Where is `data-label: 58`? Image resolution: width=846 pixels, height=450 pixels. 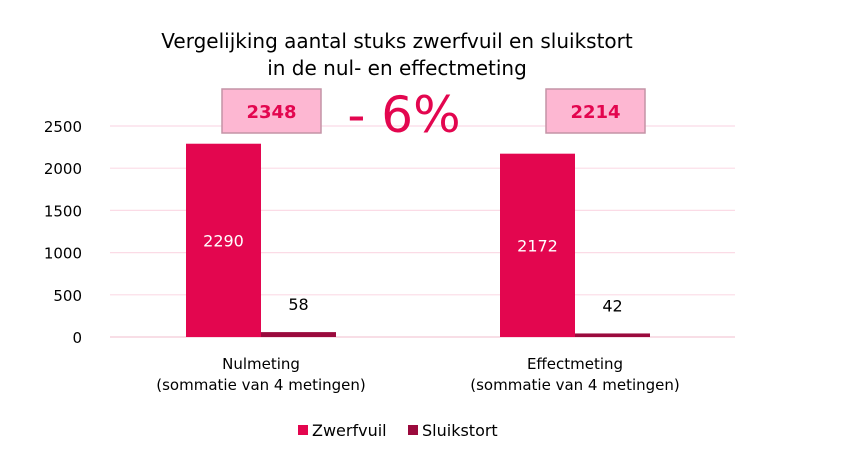 data-label: 58 is located at coordinates (298, 304).